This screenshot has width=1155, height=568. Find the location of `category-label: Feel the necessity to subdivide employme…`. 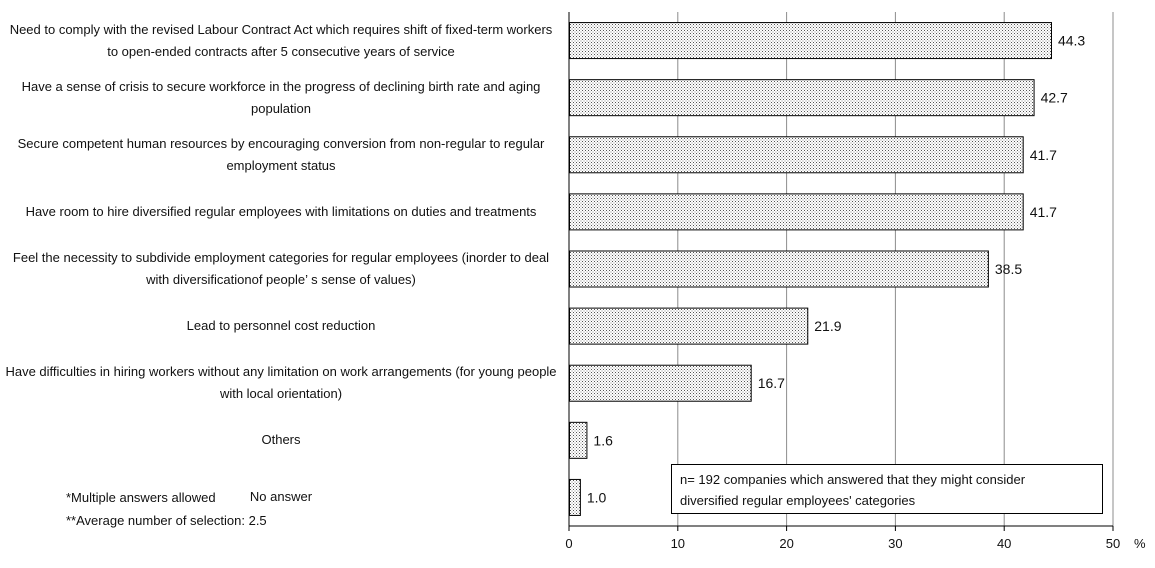

category-label: Feel the necessity to subdivide employme… is located at coordinates (281, 268).